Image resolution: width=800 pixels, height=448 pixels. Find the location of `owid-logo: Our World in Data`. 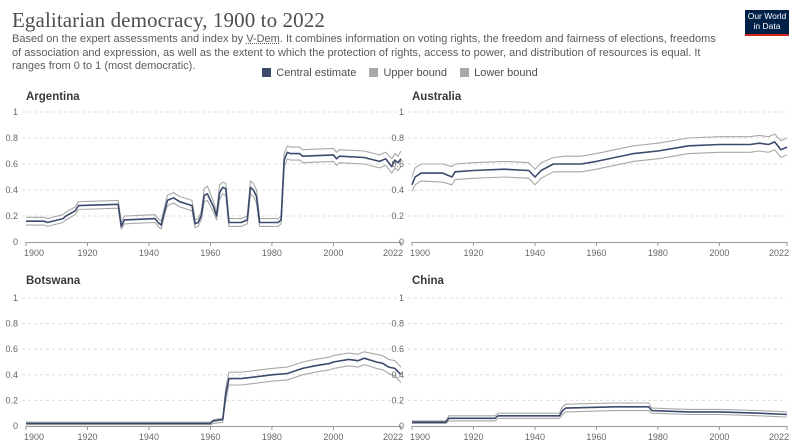

owid-logo: Our World in Data is located at coordinates (767, 23).